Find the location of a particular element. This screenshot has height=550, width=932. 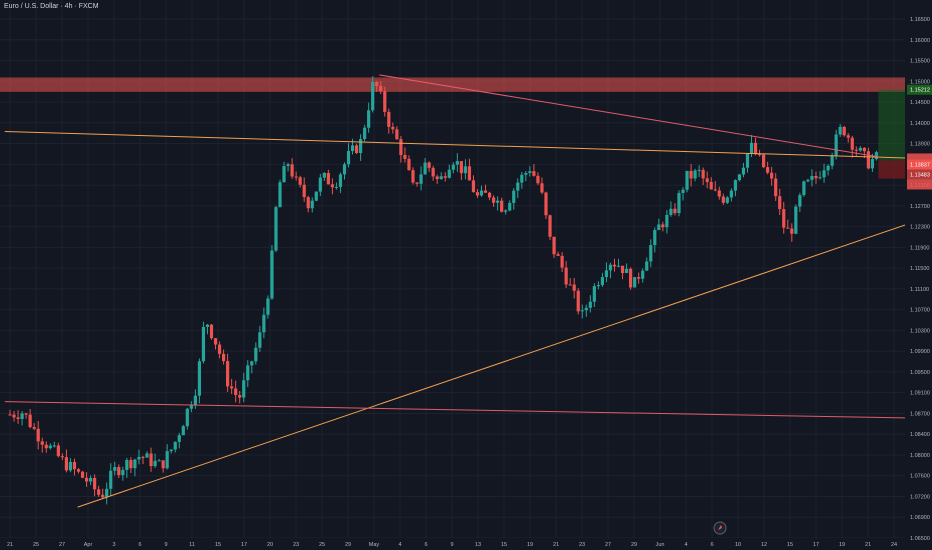

current-price-badge-label: 1.13837 is located at coordinates (920, 165).